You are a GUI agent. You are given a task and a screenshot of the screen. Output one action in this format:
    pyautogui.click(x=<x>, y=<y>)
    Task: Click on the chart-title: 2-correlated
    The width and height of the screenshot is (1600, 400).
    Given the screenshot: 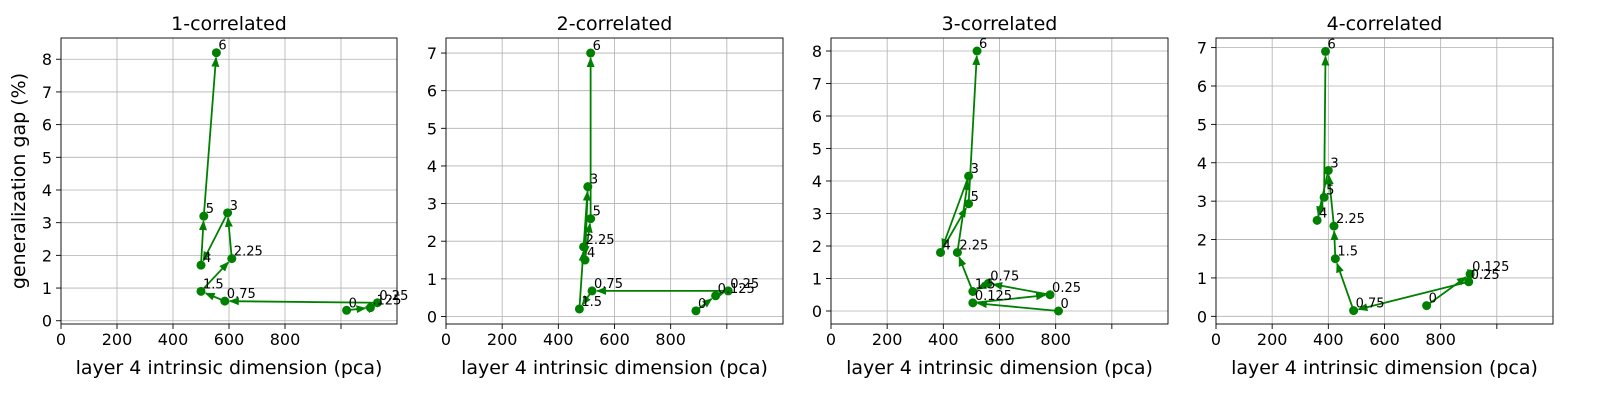 What is the action you would take?
    pyautogui.click(x=615, y=24)
    